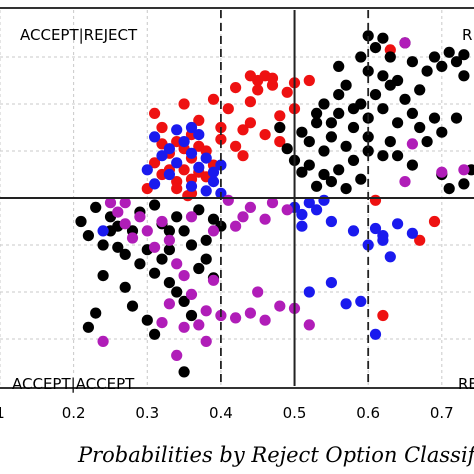 Image resolution: width=474 pixels, height=474 pixels. Describe the element at coordinates (147, 413) in the screenshot. I see `x-tick-label-2: 0.3` at that location.